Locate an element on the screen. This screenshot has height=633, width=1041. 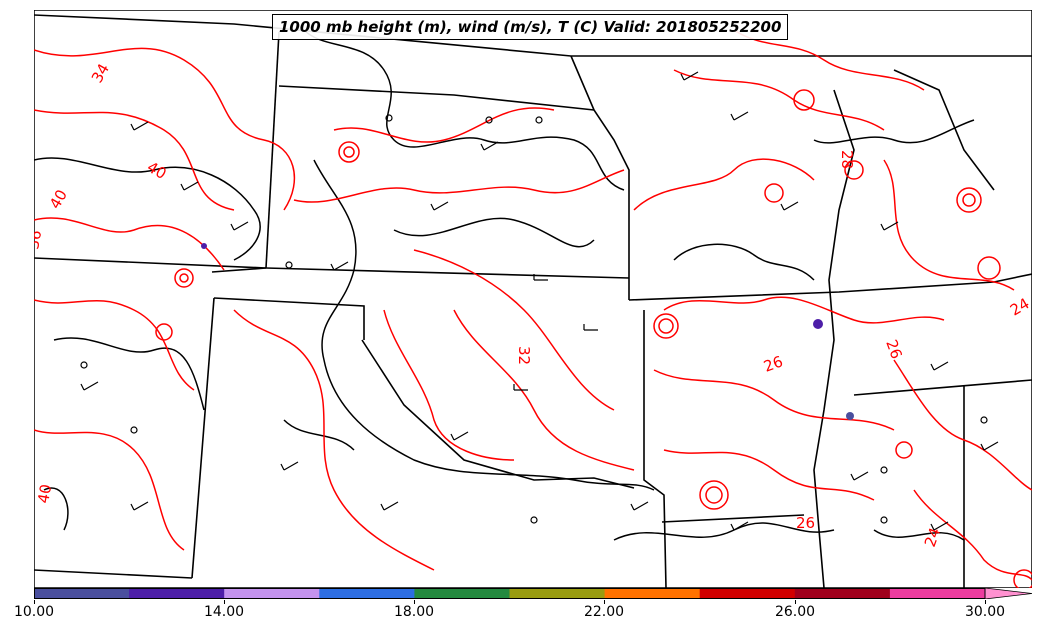
colorbar-tick-label: 18.00 is located at coordinates (414, 612).